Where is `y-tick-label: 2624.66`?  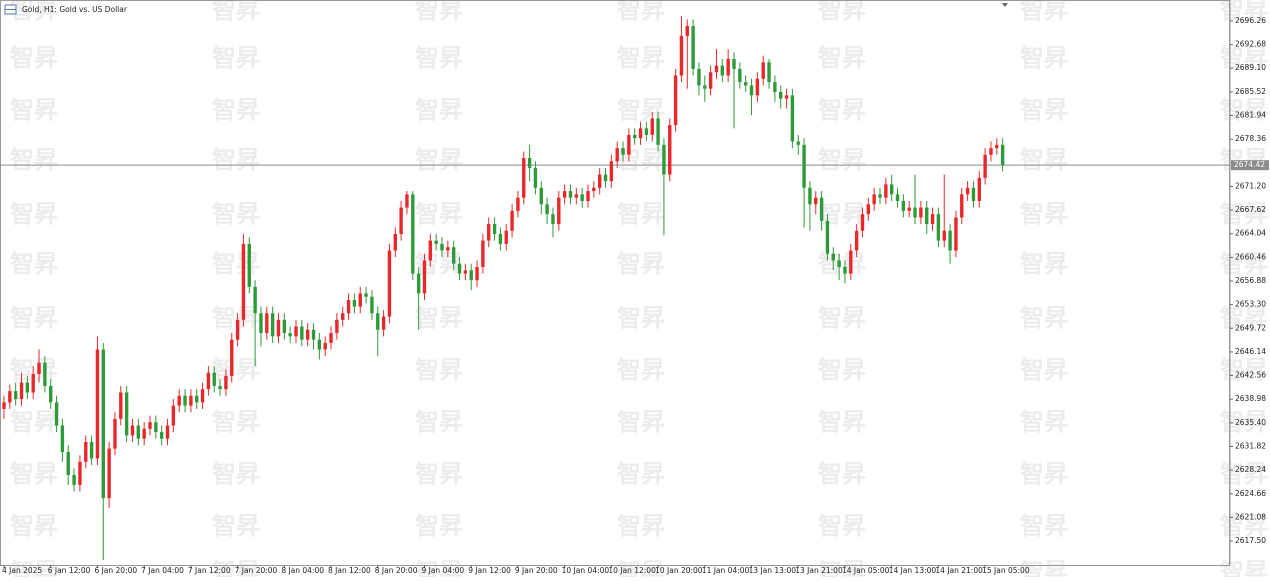
y-tick-label: 2624.66 is located at coordinates (1250, 493).